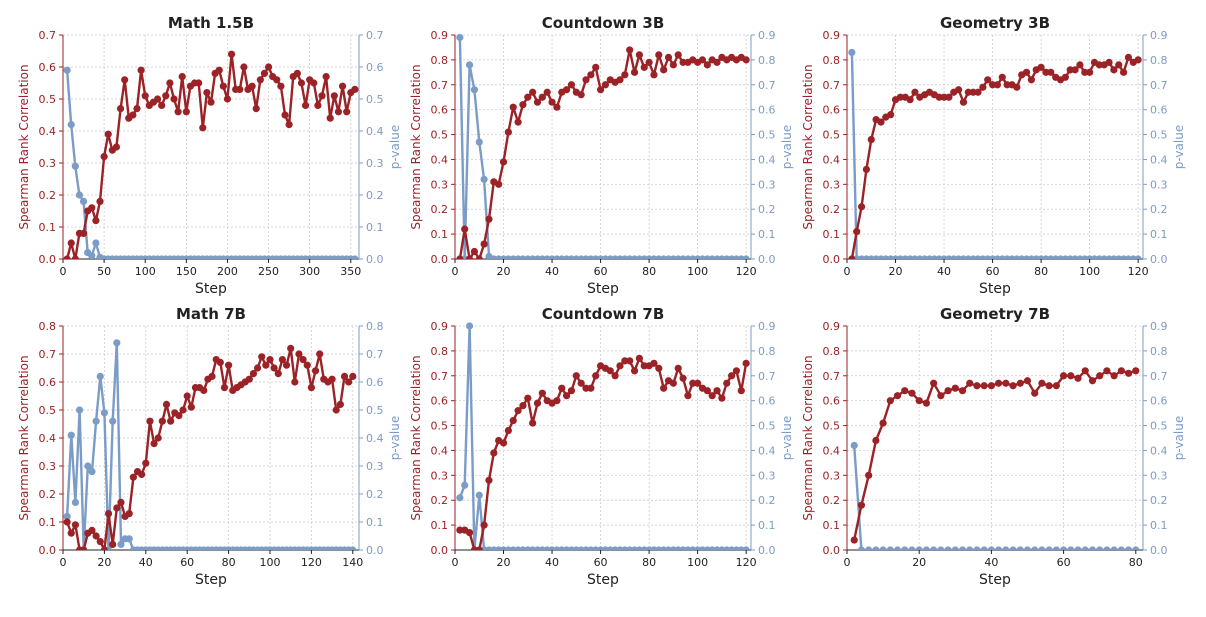  What do you see at coordinates (995, 23) in the screenshot?
I see `chart-title: Geometry 3B` at bounding box center [995, 23].